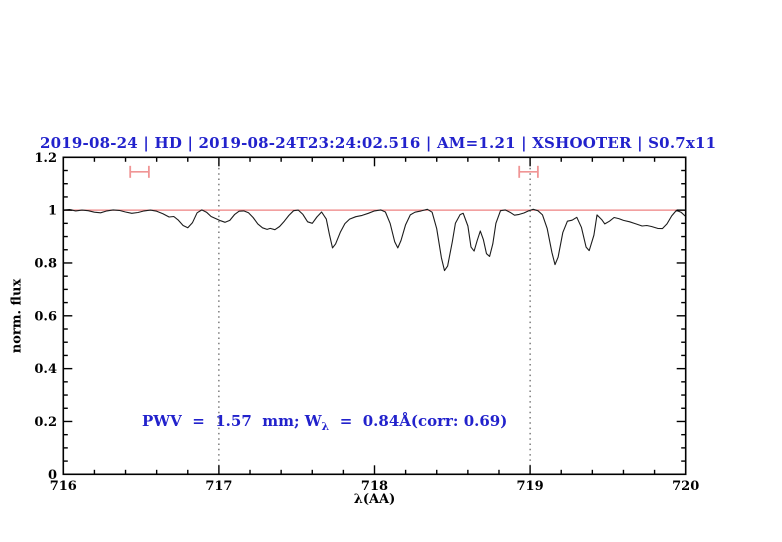 The height and width of the screenshot is (542, 782). What do you see at coordinates (375, 240) in the screenshot?
I see `spectrum-curve` at bounding box center [375, 240].